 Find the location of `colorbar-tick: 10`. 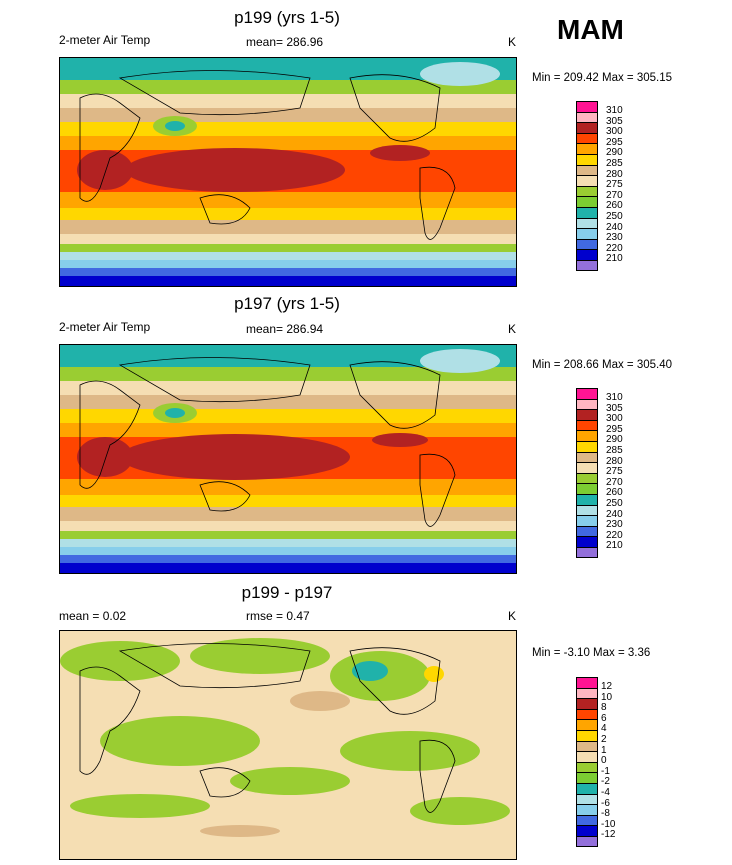

colorbar-tick: 10 is located at coordinates (607, 697).